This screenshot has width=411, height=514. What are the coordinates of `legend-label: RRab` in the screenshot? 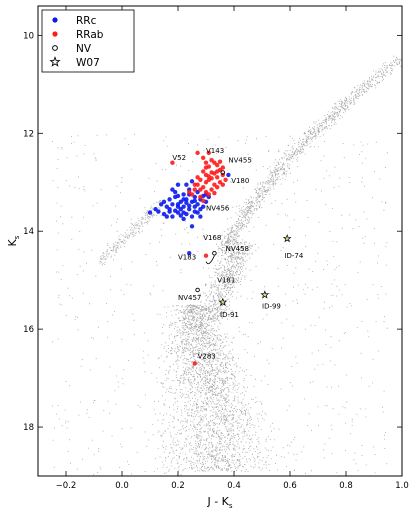 It's located at (90, 35).